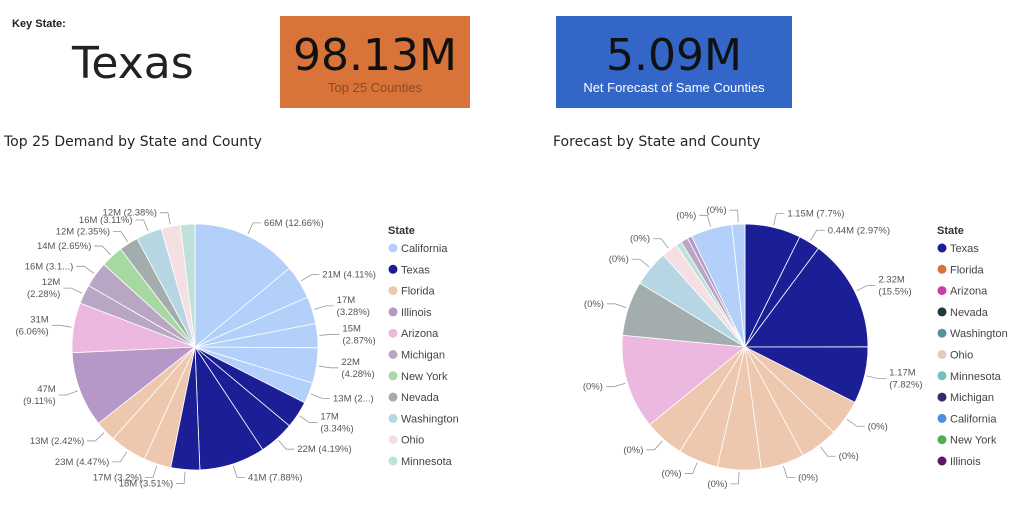  What do you see at coordinates (430, 419) in the screenshot?
I see `demand-legend-item-washington: Washington` at bounding box center [430, 419].